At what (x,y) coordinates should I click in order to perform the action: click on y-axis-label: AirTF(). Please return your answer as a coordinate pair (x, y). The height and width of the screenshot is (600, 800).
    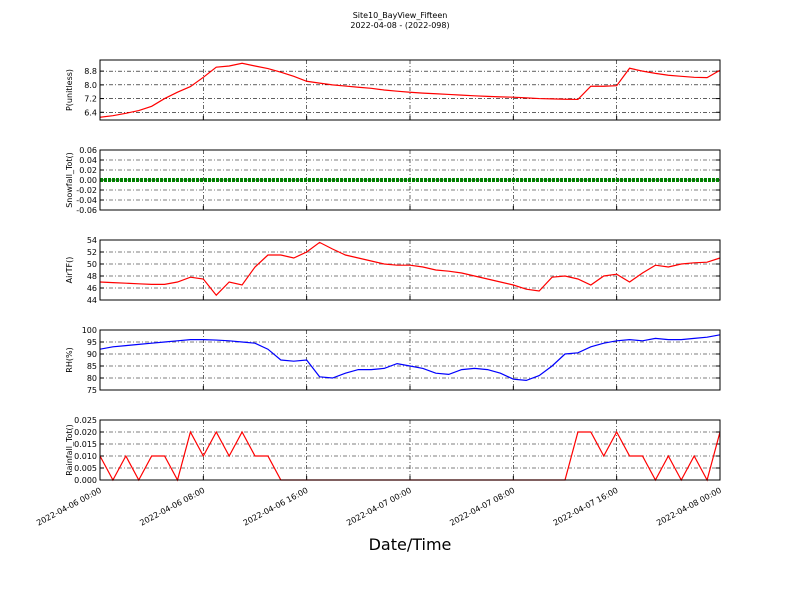
    Looking at the image, I should click on (69, 270).